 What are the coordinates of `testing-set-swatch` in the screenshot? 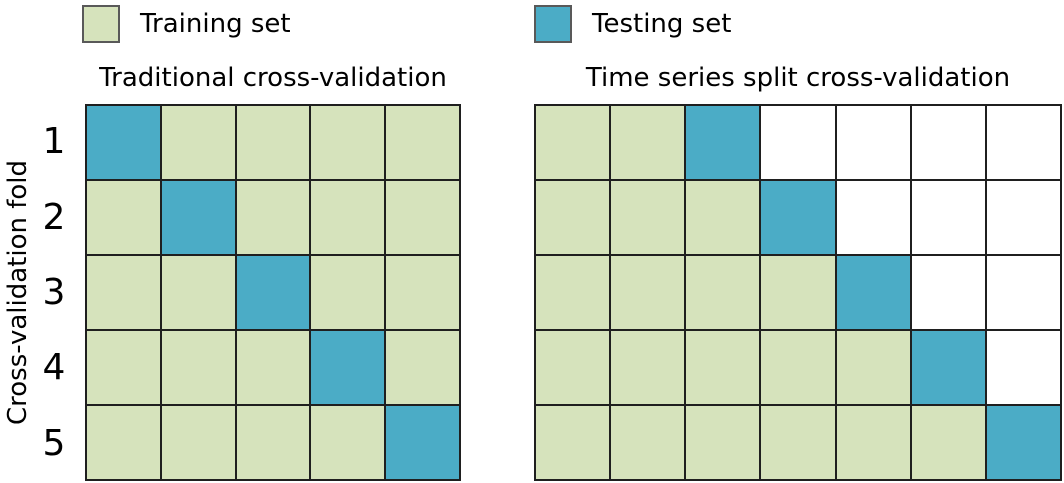 It's located at (553, 24).